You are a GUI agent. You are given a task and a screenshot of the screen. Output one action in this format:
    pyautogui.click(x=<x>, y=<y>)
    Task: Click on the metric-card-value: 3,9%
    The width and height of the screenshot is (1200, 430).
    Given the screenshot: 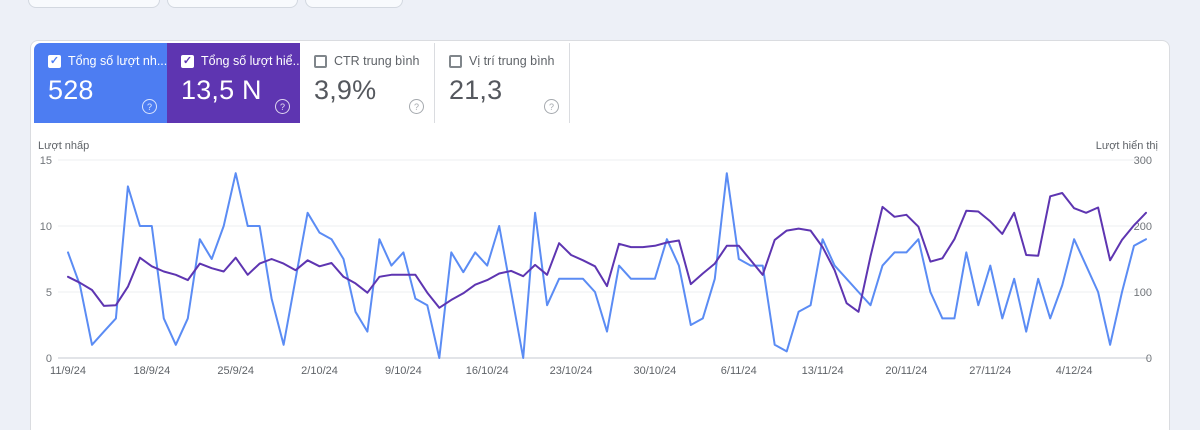 What is the action you would take?
    pyautogui.click(x=345, y=90)
    